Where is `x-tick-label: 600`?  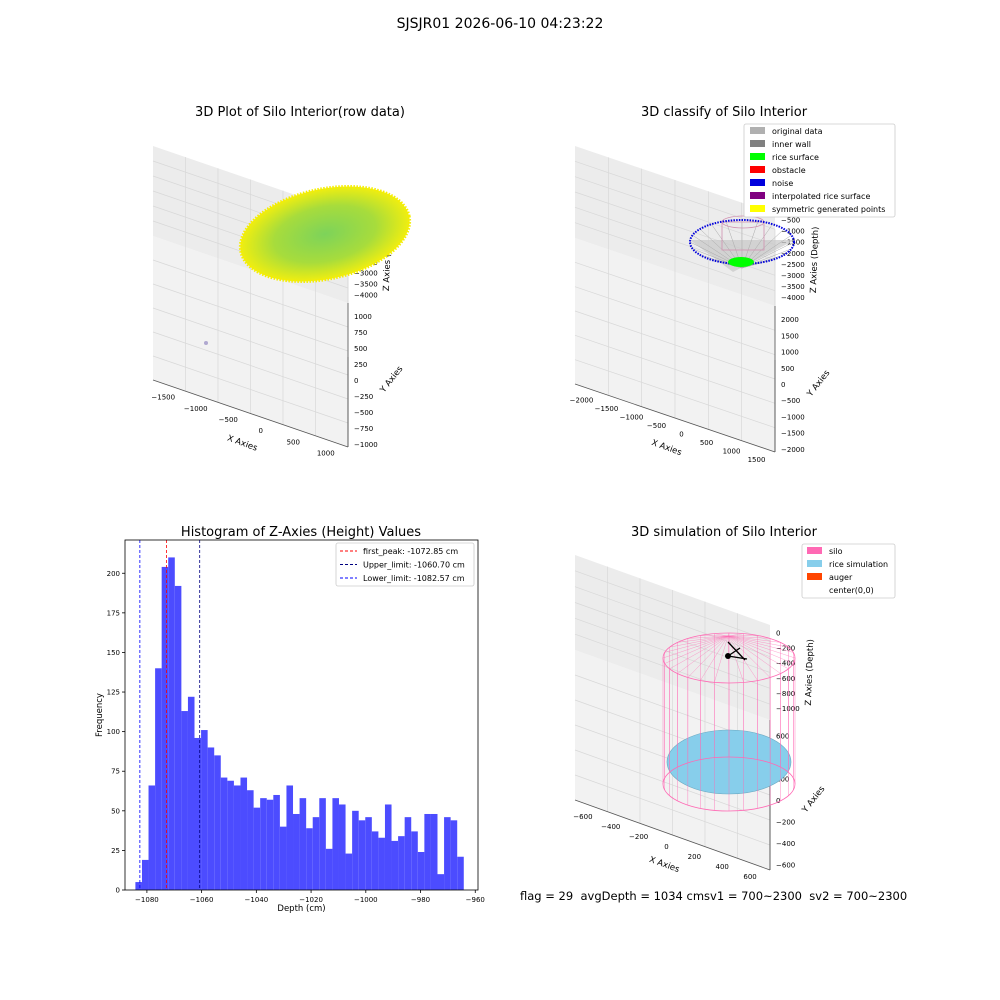
x-tick-label: 600 is located at coordinates (749, 877).